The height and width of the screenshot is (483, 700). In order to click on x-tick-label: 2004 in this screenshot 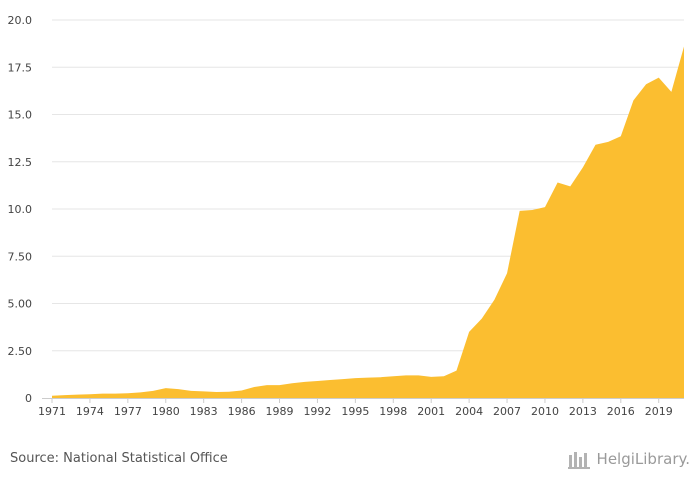, I will do `click(469, 411)`.